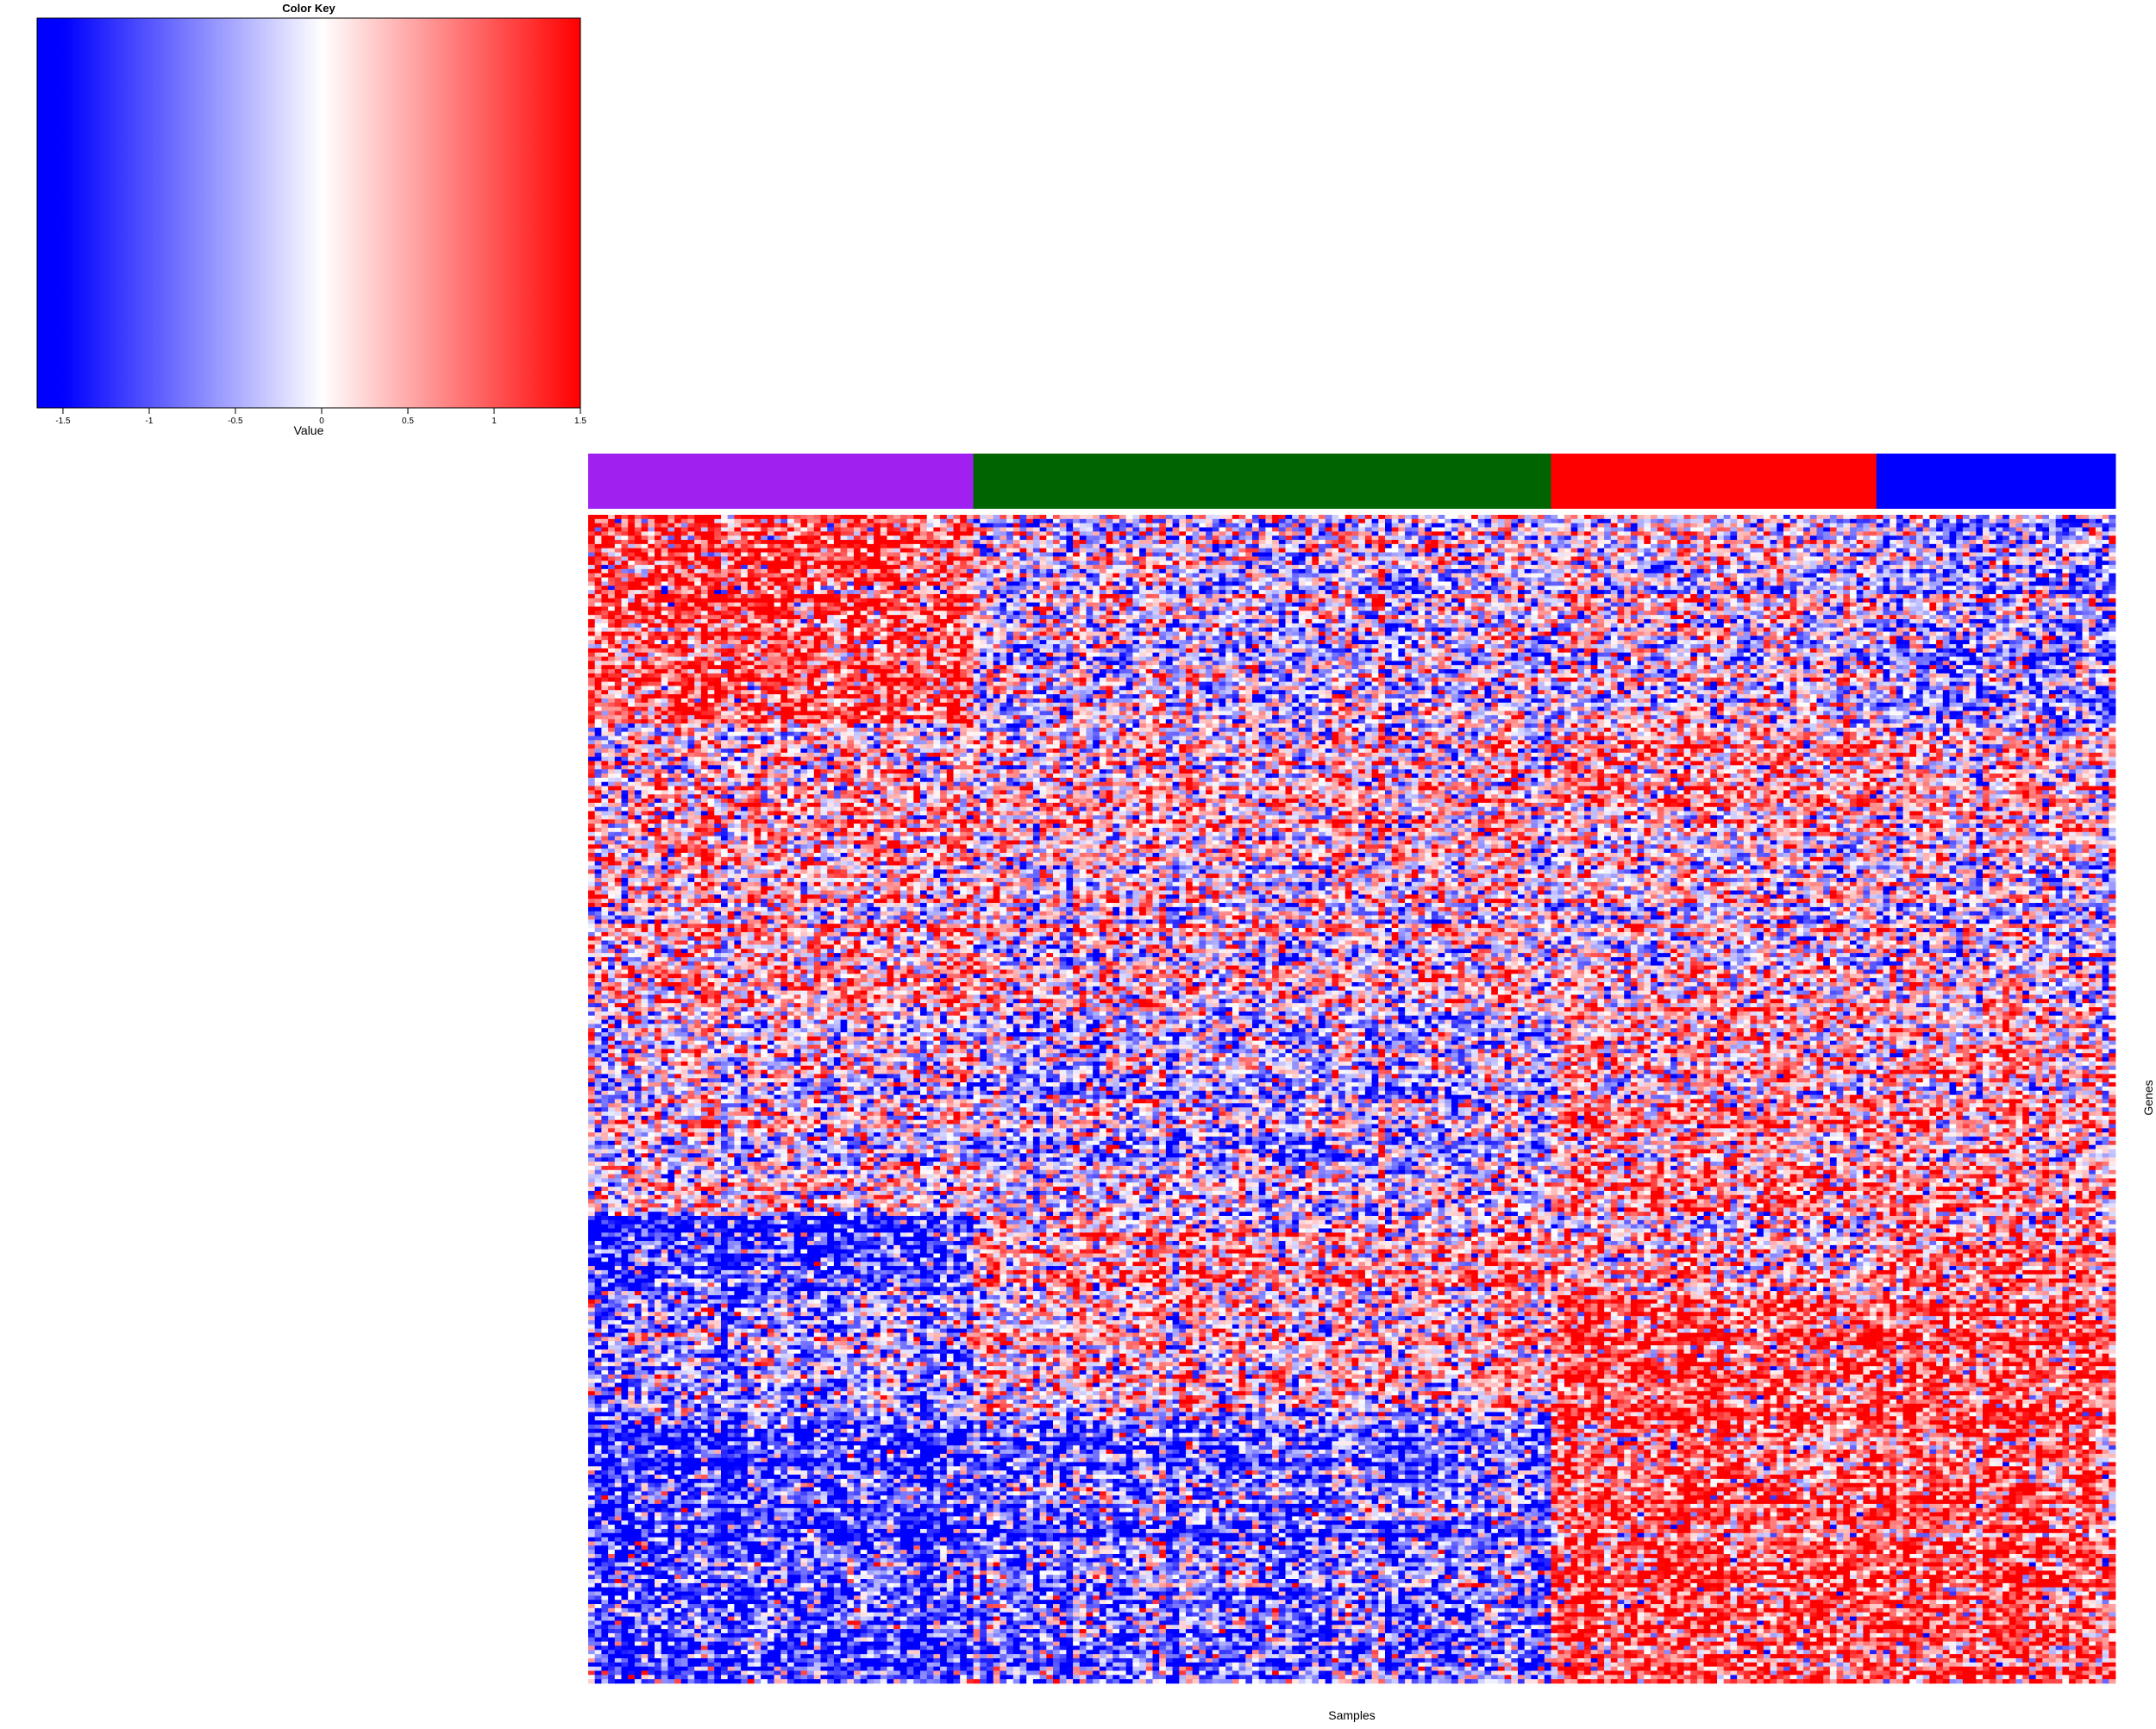  Describe the element at coordinates (1352, 482) in the screenshot. I see `sample-group-bar` at that location.